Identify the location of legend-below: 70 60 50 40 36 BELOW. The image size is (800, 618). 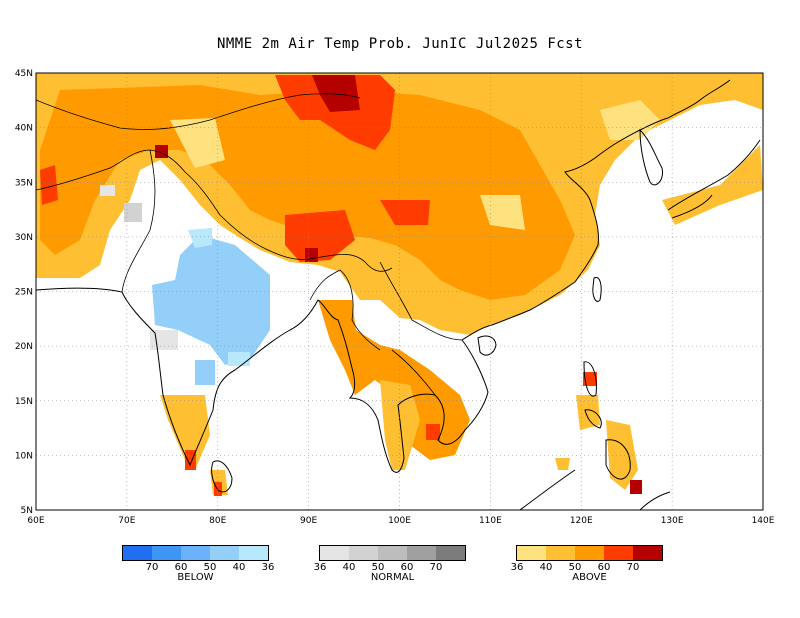
(198, 564).